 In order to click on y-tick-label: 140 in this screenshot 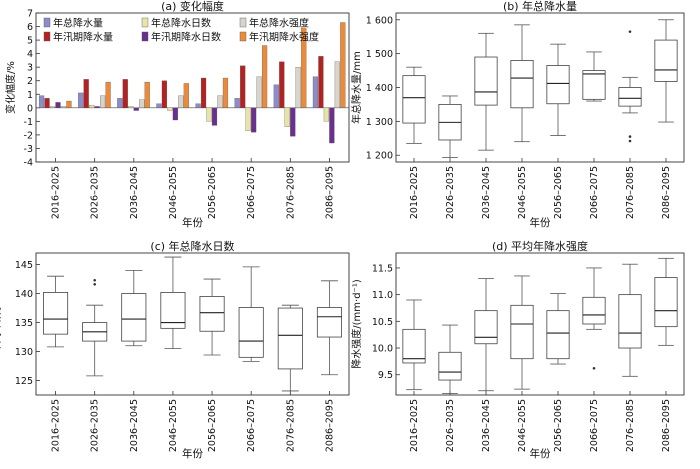, I will do `click(24, 294)`.